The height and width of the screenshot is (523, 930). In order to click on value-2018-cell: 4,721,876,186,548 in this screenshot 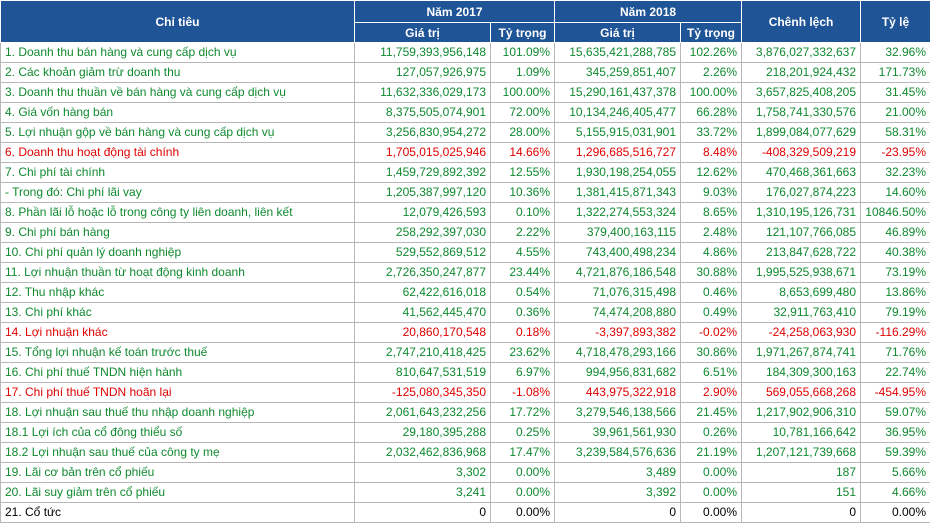, I will do `click(618, 273)`.